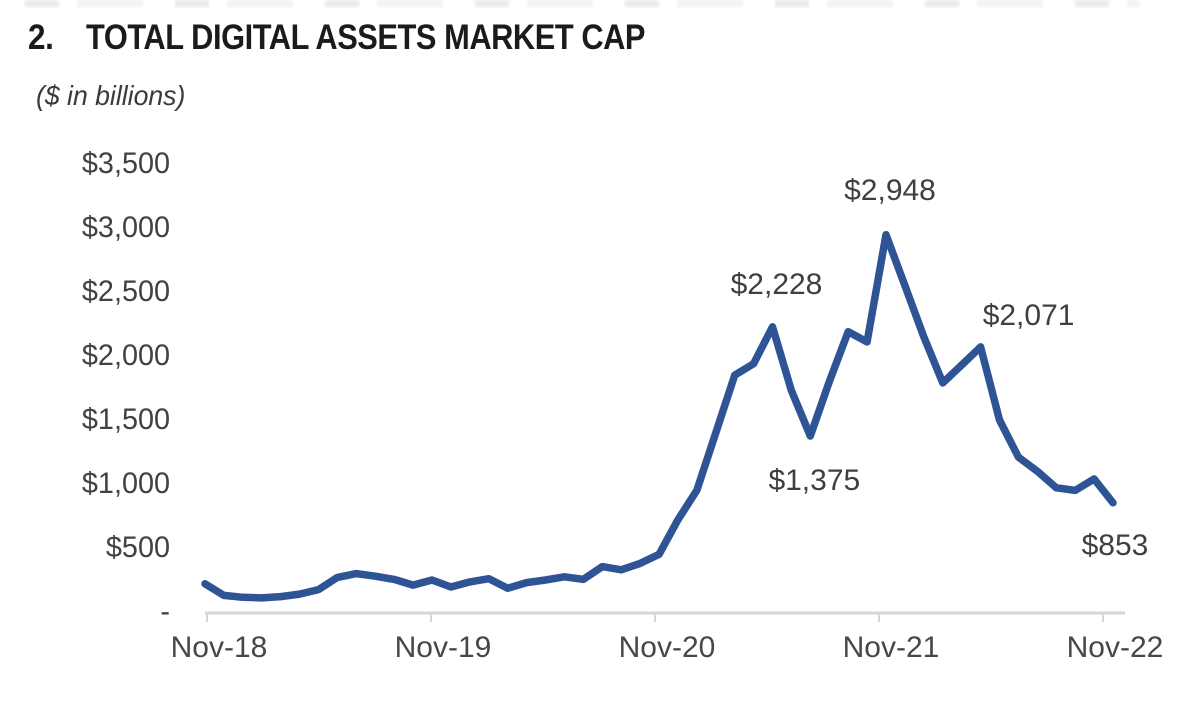 The image size is (1200, 709). Describe the element at coordinates (366, 37) in the screenshot. I see `title-text: TOTAL DIGITAL ASSETS MARKET CAP` at that location.